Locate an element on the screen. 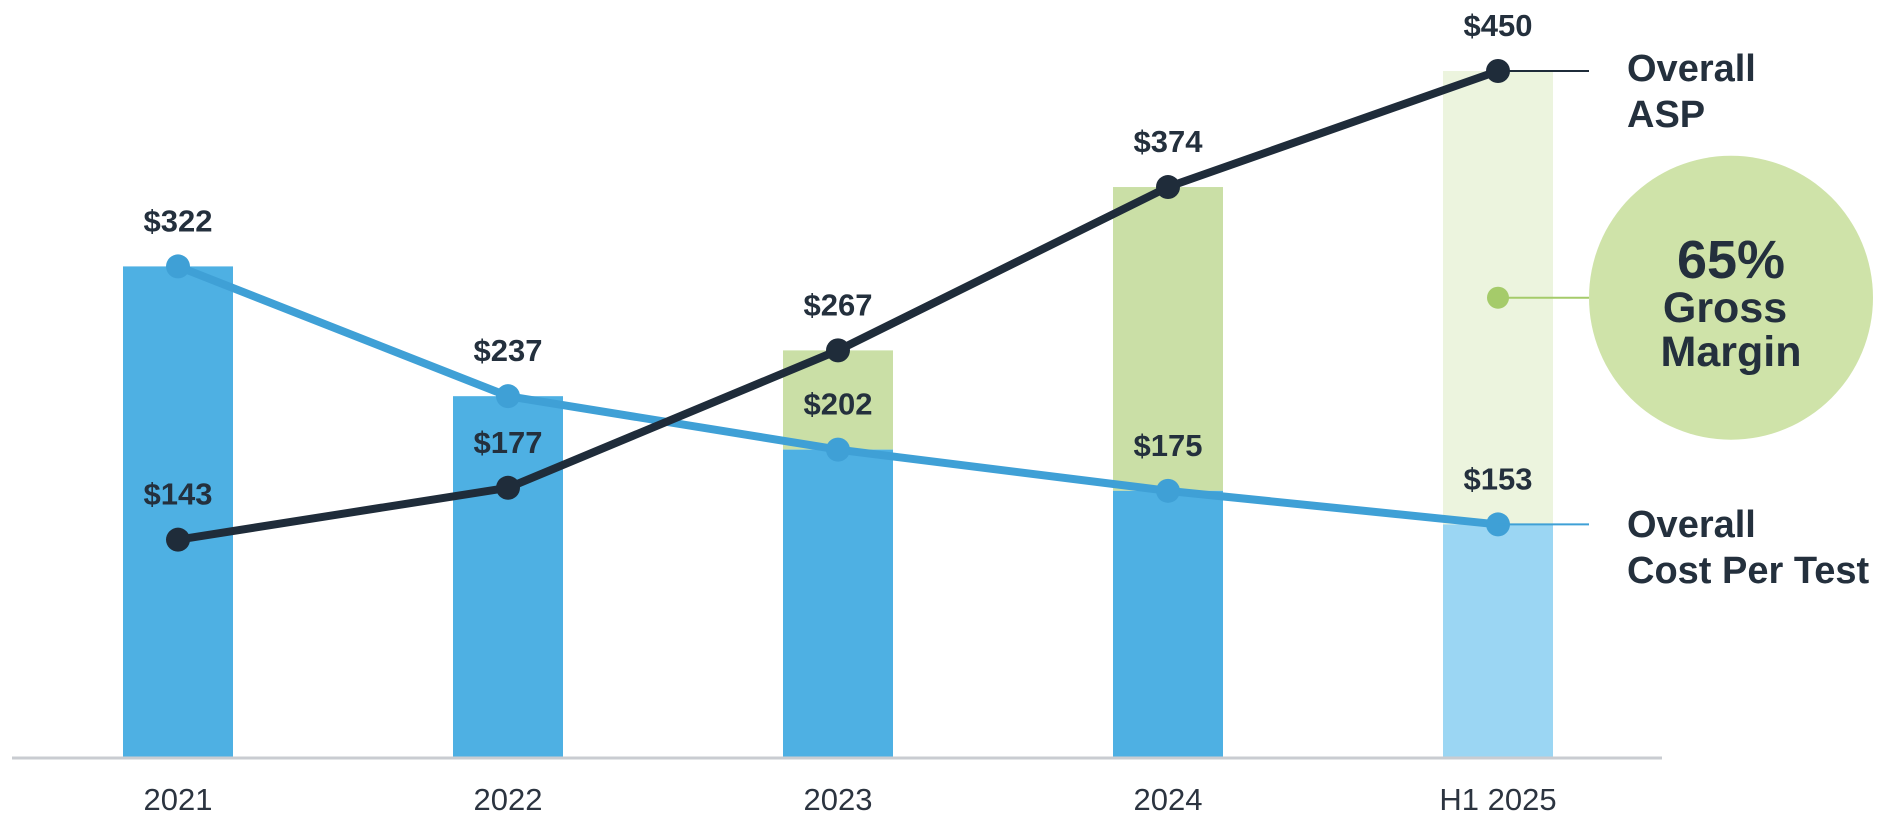 The width and height of the screenshot is (1896, 825). gross-margin-label: Gross Margin is located at coordinates (1731, 330).